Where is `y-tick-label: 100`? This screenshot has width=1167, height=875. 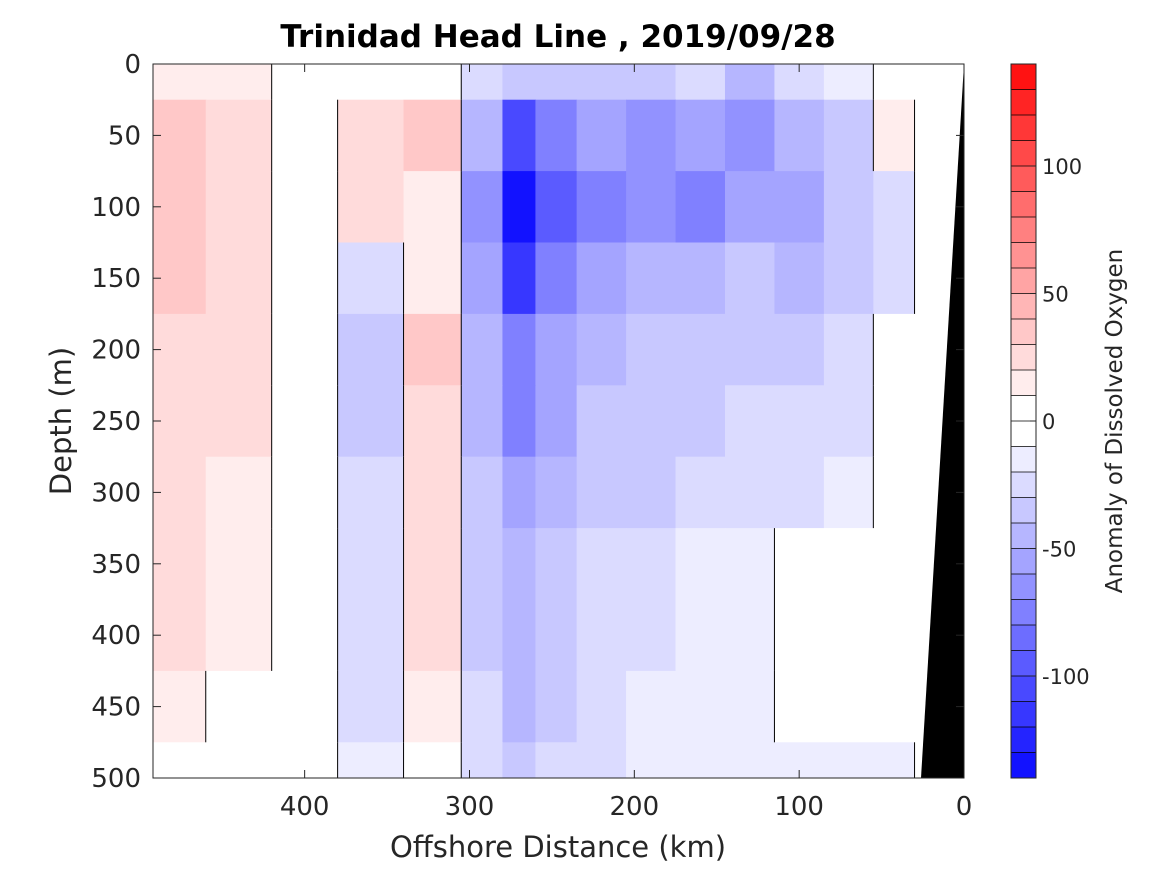 y-tick-label: 100 is located at coordinates (116, 208).